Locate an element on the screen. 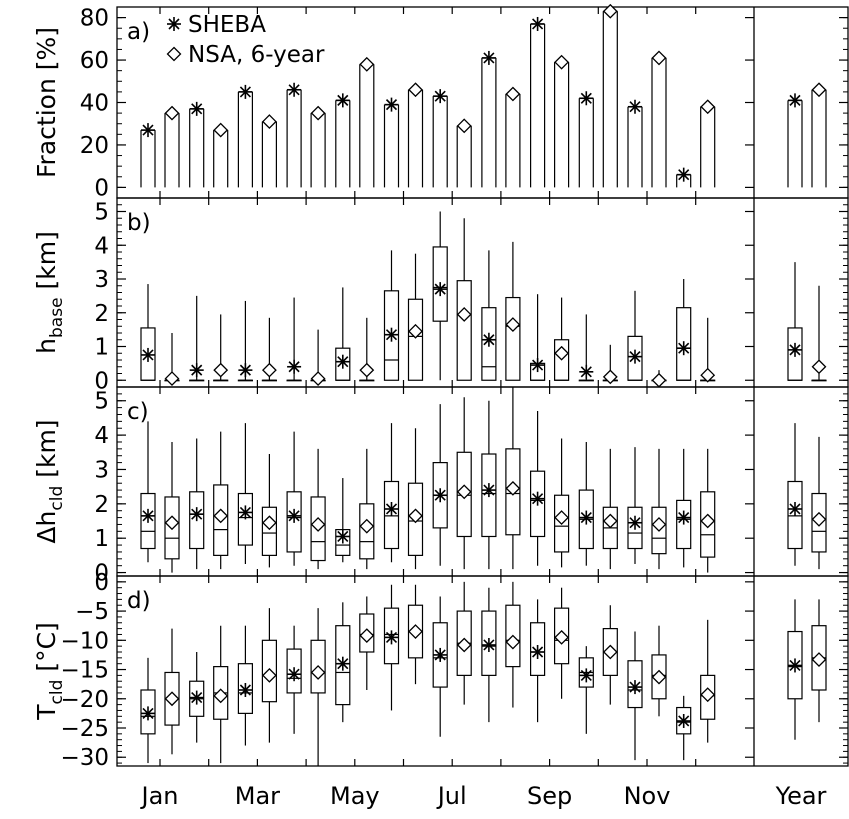 Image resolution: width=849 pixels, height=819 pixels. x-tick-label: Nov is located at coordinates (647, 796).